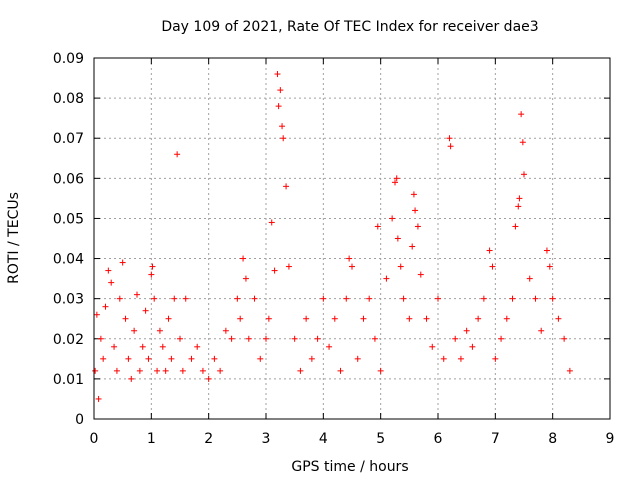 This screenshot has width=640, height=480. Describe the element at coordinates (68, 260) in the screenshot. I see `y-tick-label: 0.04` at that location.